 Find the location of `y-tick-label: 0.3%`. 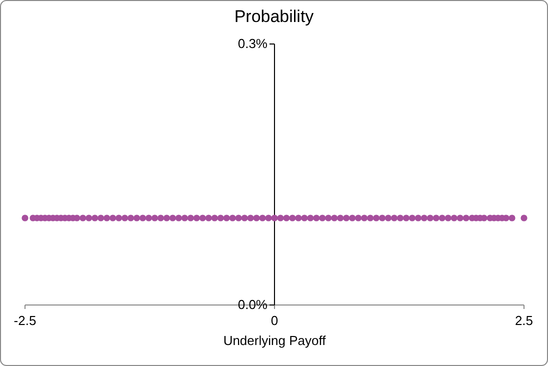

y-tick-label: 0.3% is located at coordinates (253, 43).